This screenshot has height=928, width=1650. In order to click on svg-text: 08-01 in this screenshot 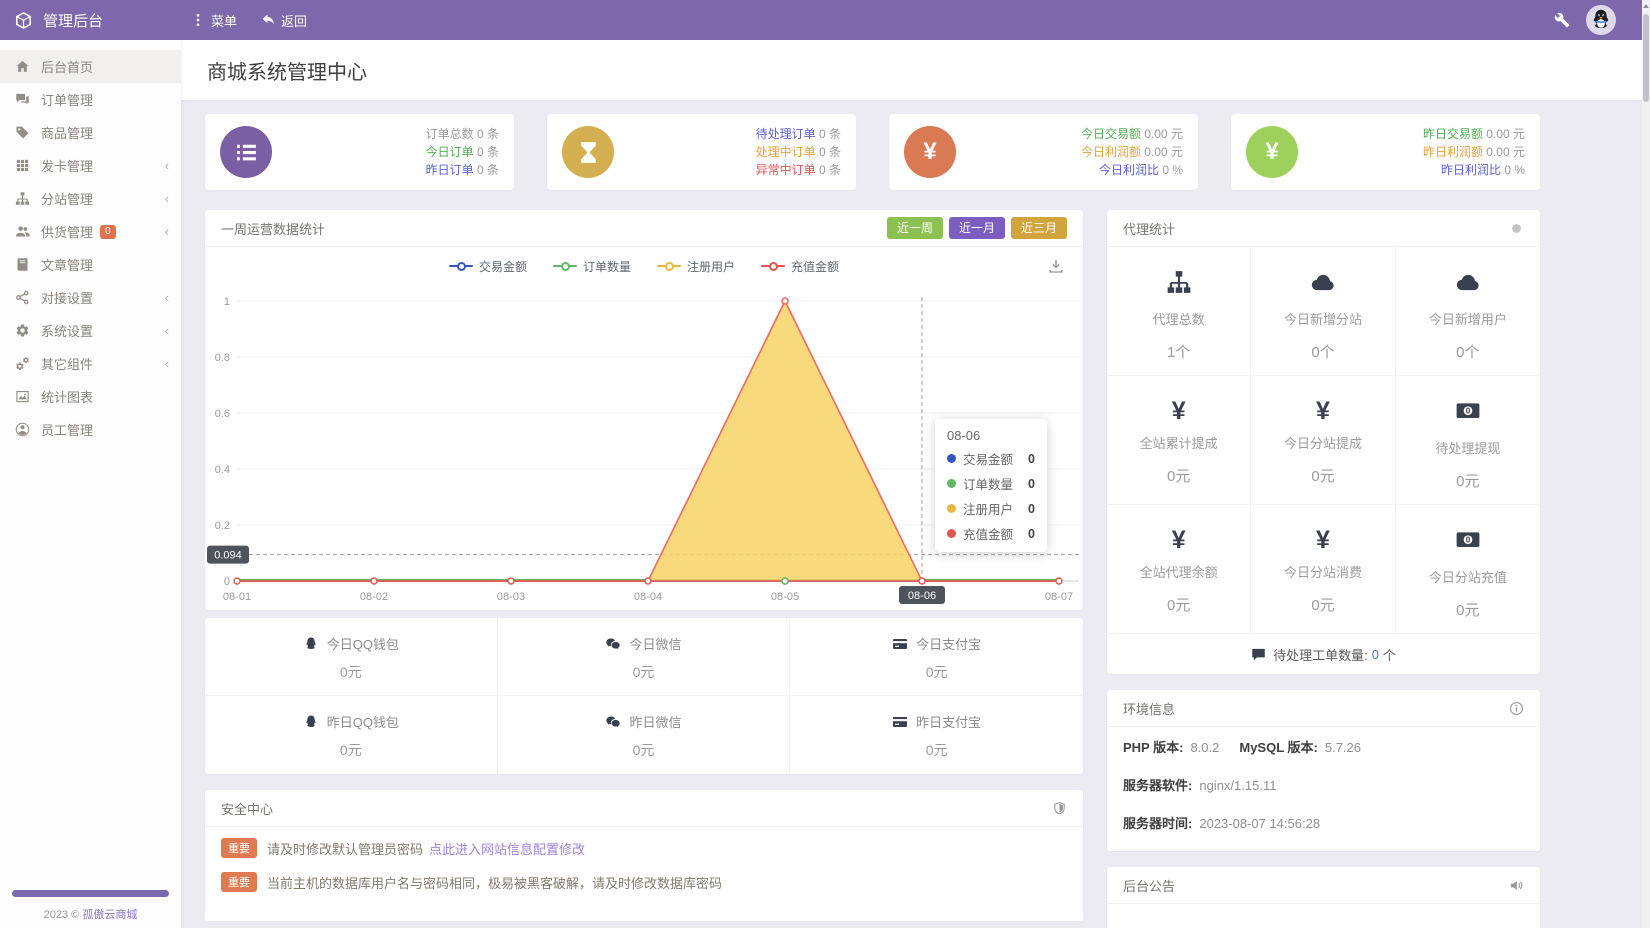, I will do `click(237, 597)`.